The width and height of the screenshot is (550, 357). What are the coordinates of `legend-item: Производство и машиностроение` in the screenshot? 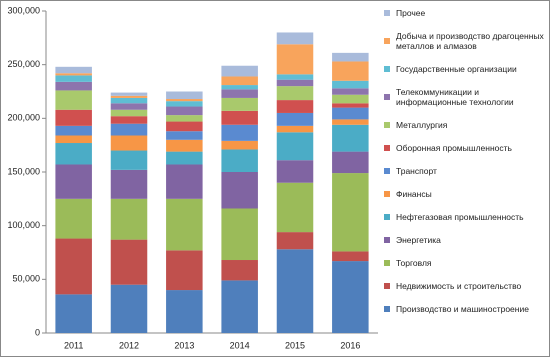 It's located at (464, 309).